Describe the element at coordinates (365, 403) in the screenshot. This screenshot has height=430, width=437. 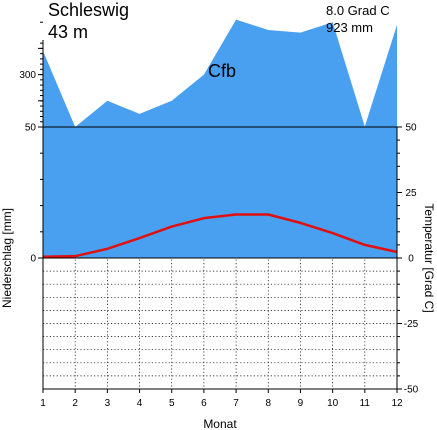
I see `x-tick-label: 11` at that location.